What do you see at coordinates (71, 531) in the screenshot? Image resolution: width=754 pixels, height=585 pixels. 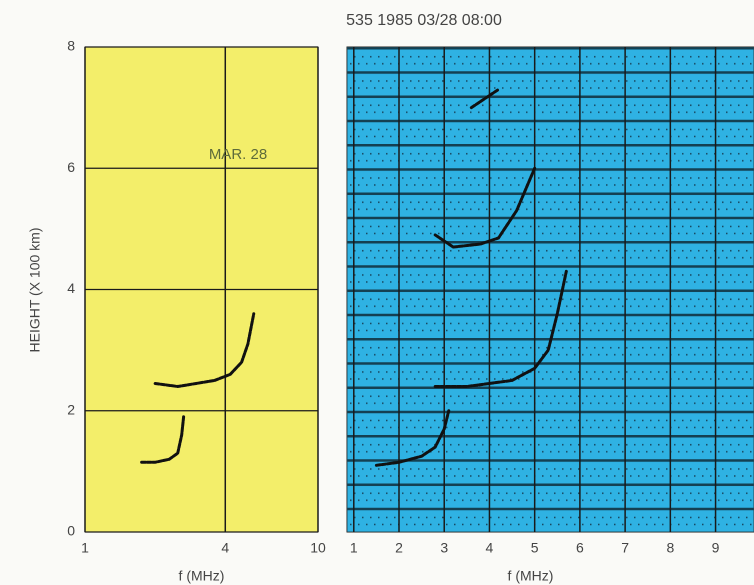 I see `y-tick-label: 0` at bounding box center [71, 531].